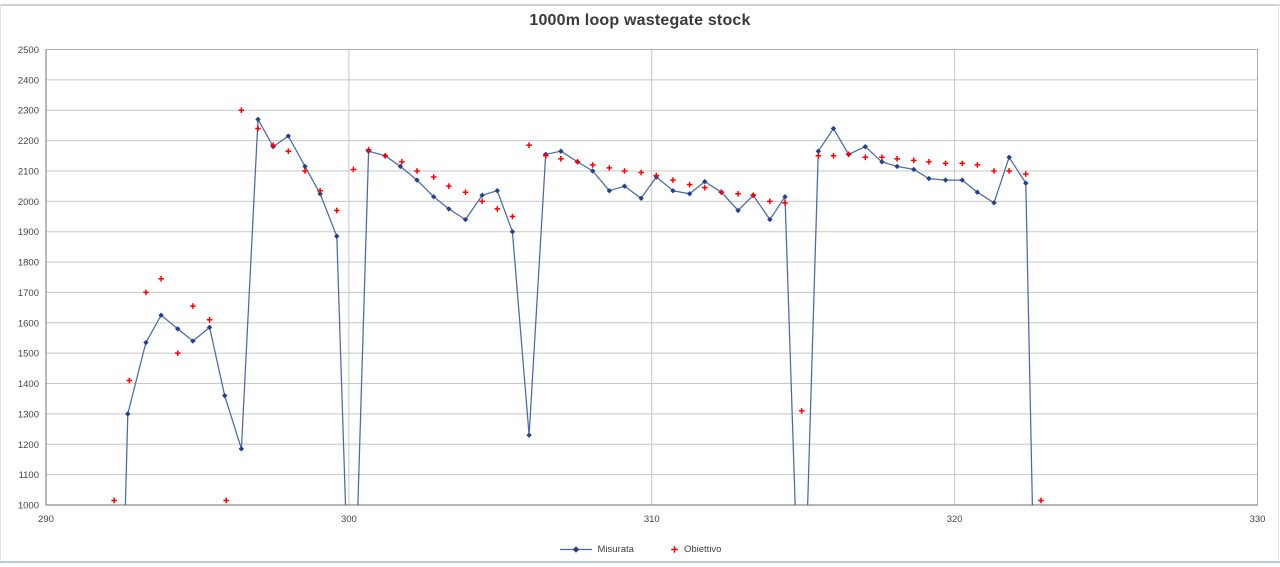 The width and height of the screenshot is (1280, 567). I want to click on chart-legend: Misurata Obiettivo, so click(640, 549).